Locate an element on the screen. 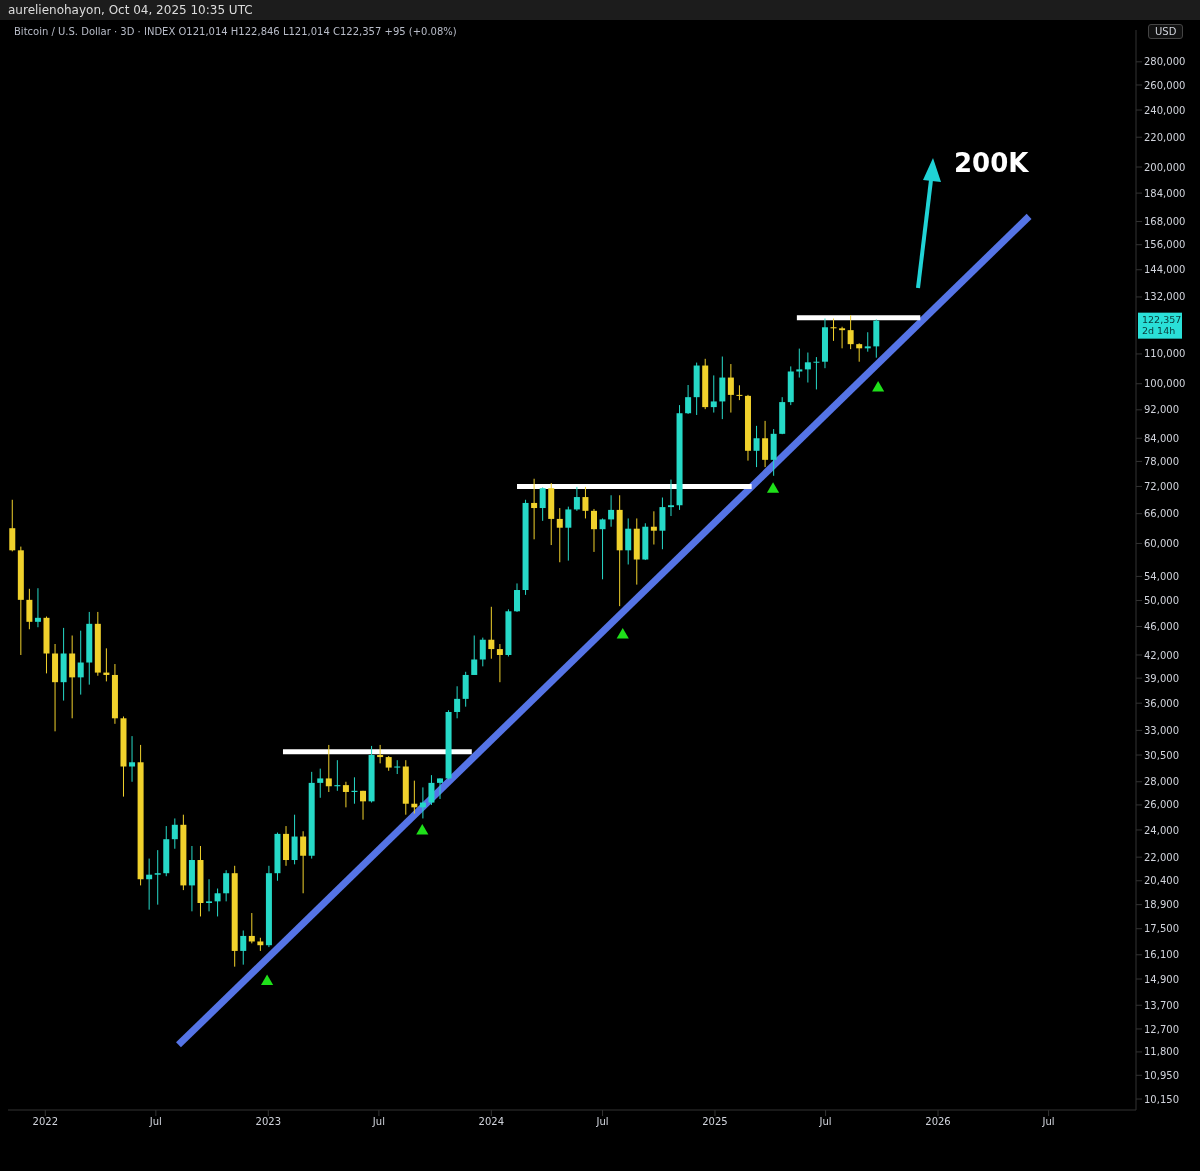 Image resolution: width=1200 pixels, height=1171 pixels. x-tick-label: 2024 is located at coordinates (491, 1122).